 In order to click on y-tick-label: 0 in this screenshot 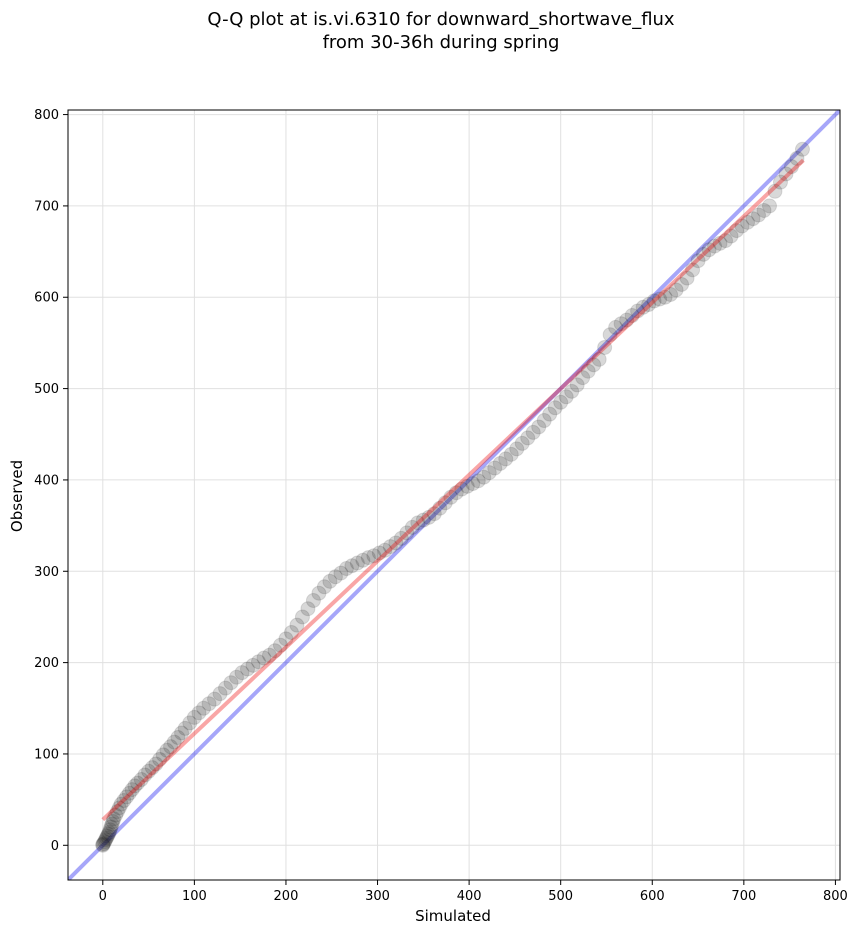, I will do `click(55, 846)`.